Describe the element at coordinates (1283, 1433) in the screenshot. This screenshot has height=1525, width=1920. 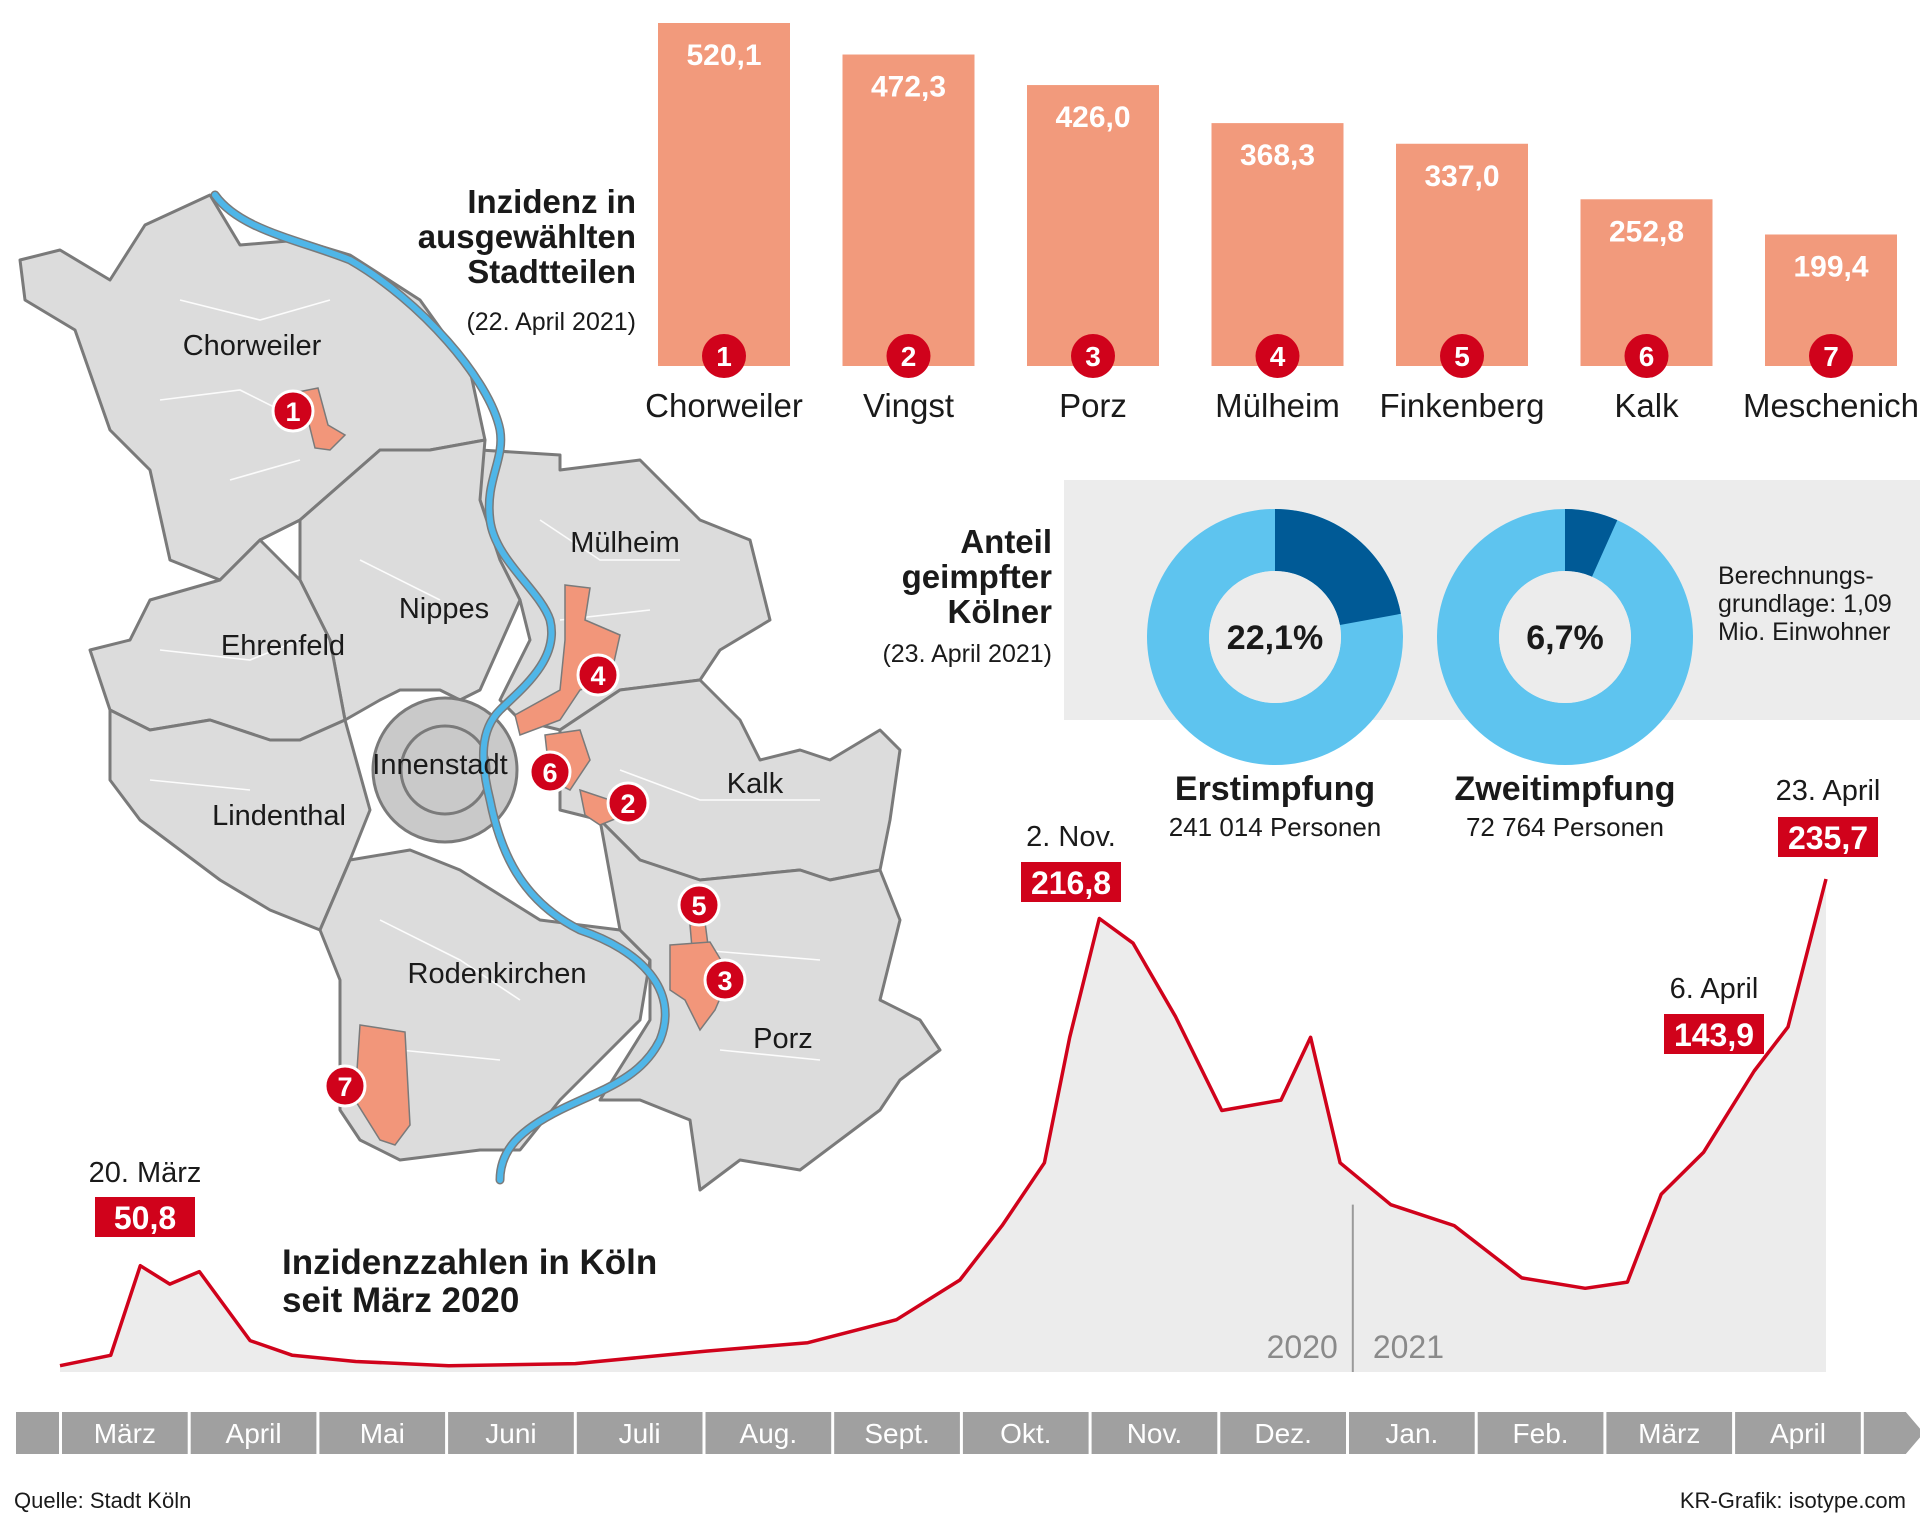
I see `month-label: Dez.` at that location.